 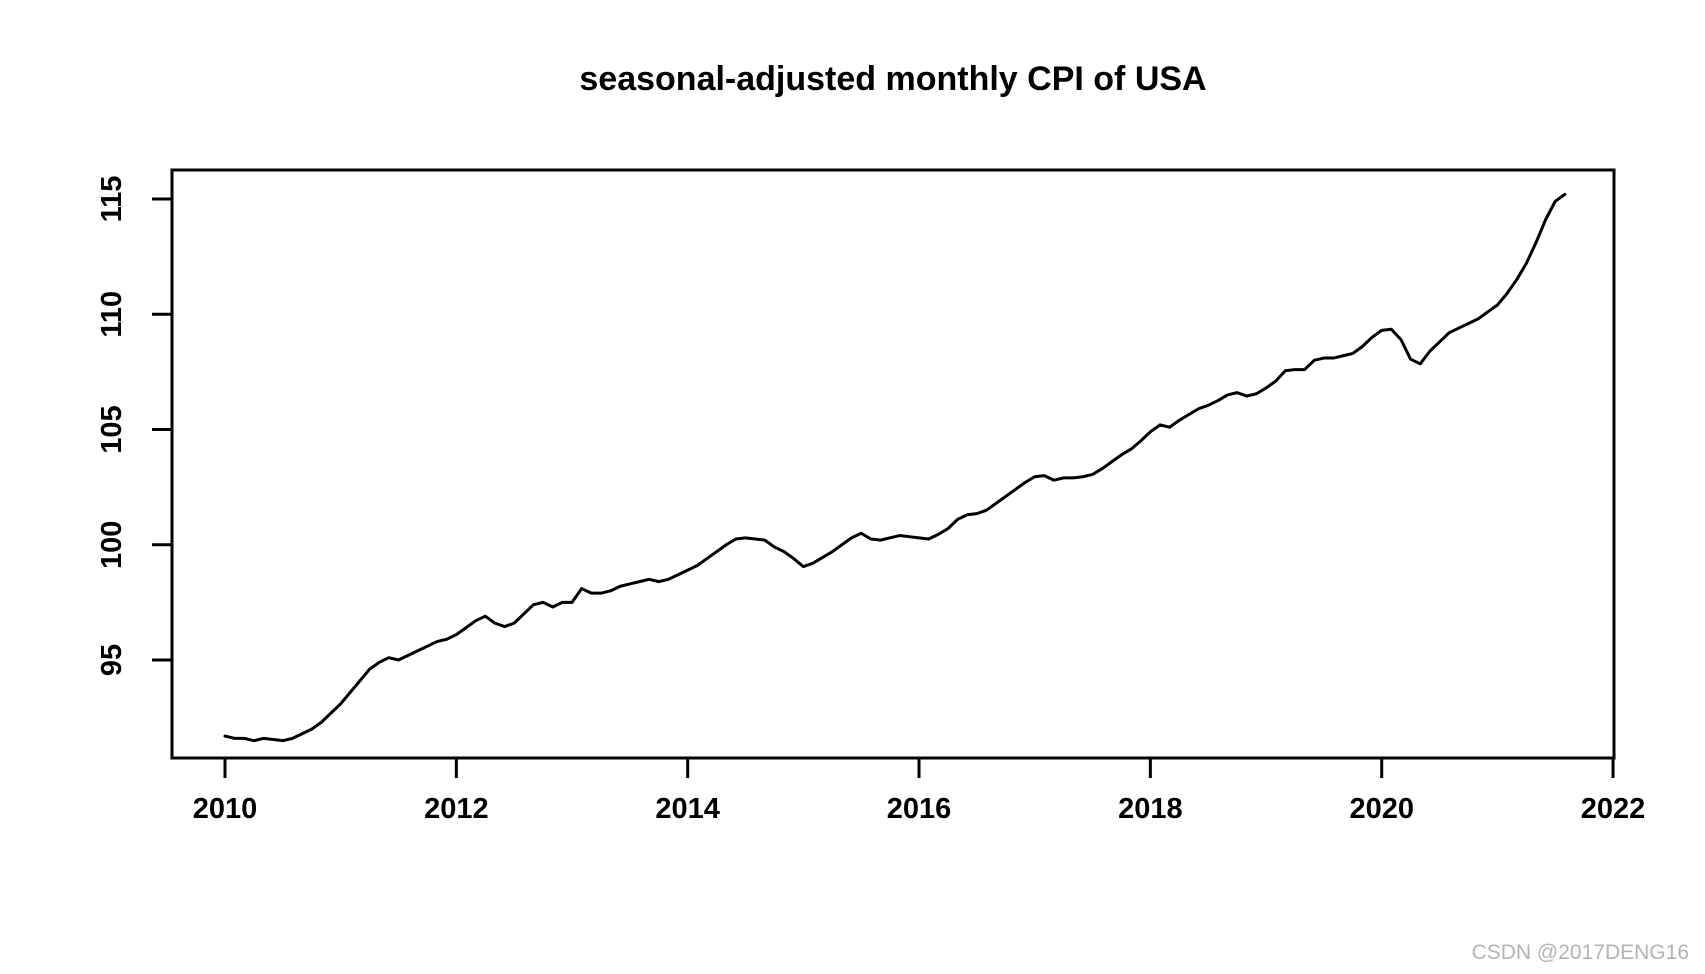 I want to click on x-axis-tick-label: 2010, so click(x=225, y=809).